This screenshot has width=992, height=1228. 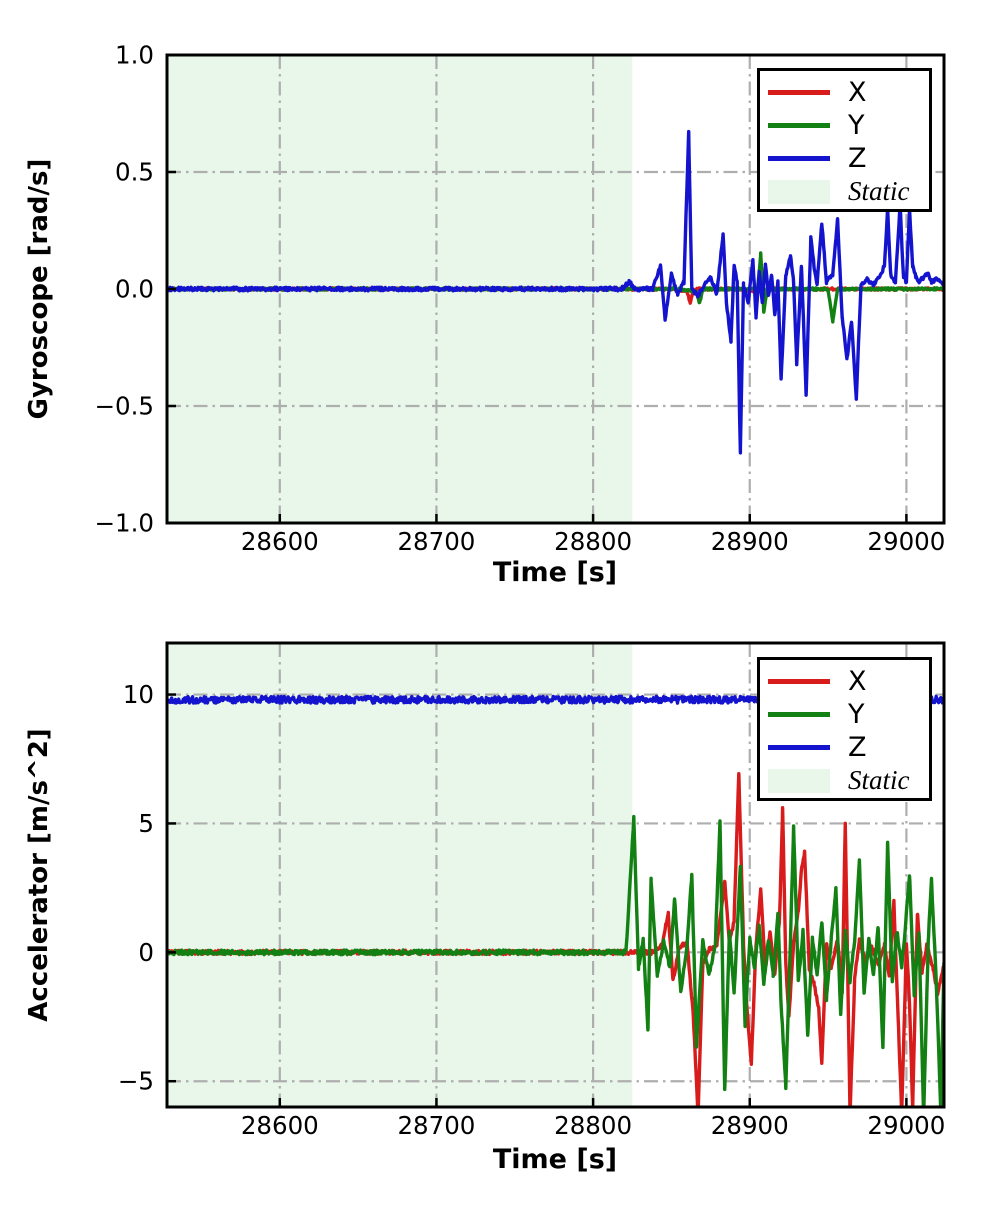 What do you see at coordinates (280, 541) in the screenshot?
I see `gyroscope-x-tick-label: 28600` at bounding box center [280, 541].